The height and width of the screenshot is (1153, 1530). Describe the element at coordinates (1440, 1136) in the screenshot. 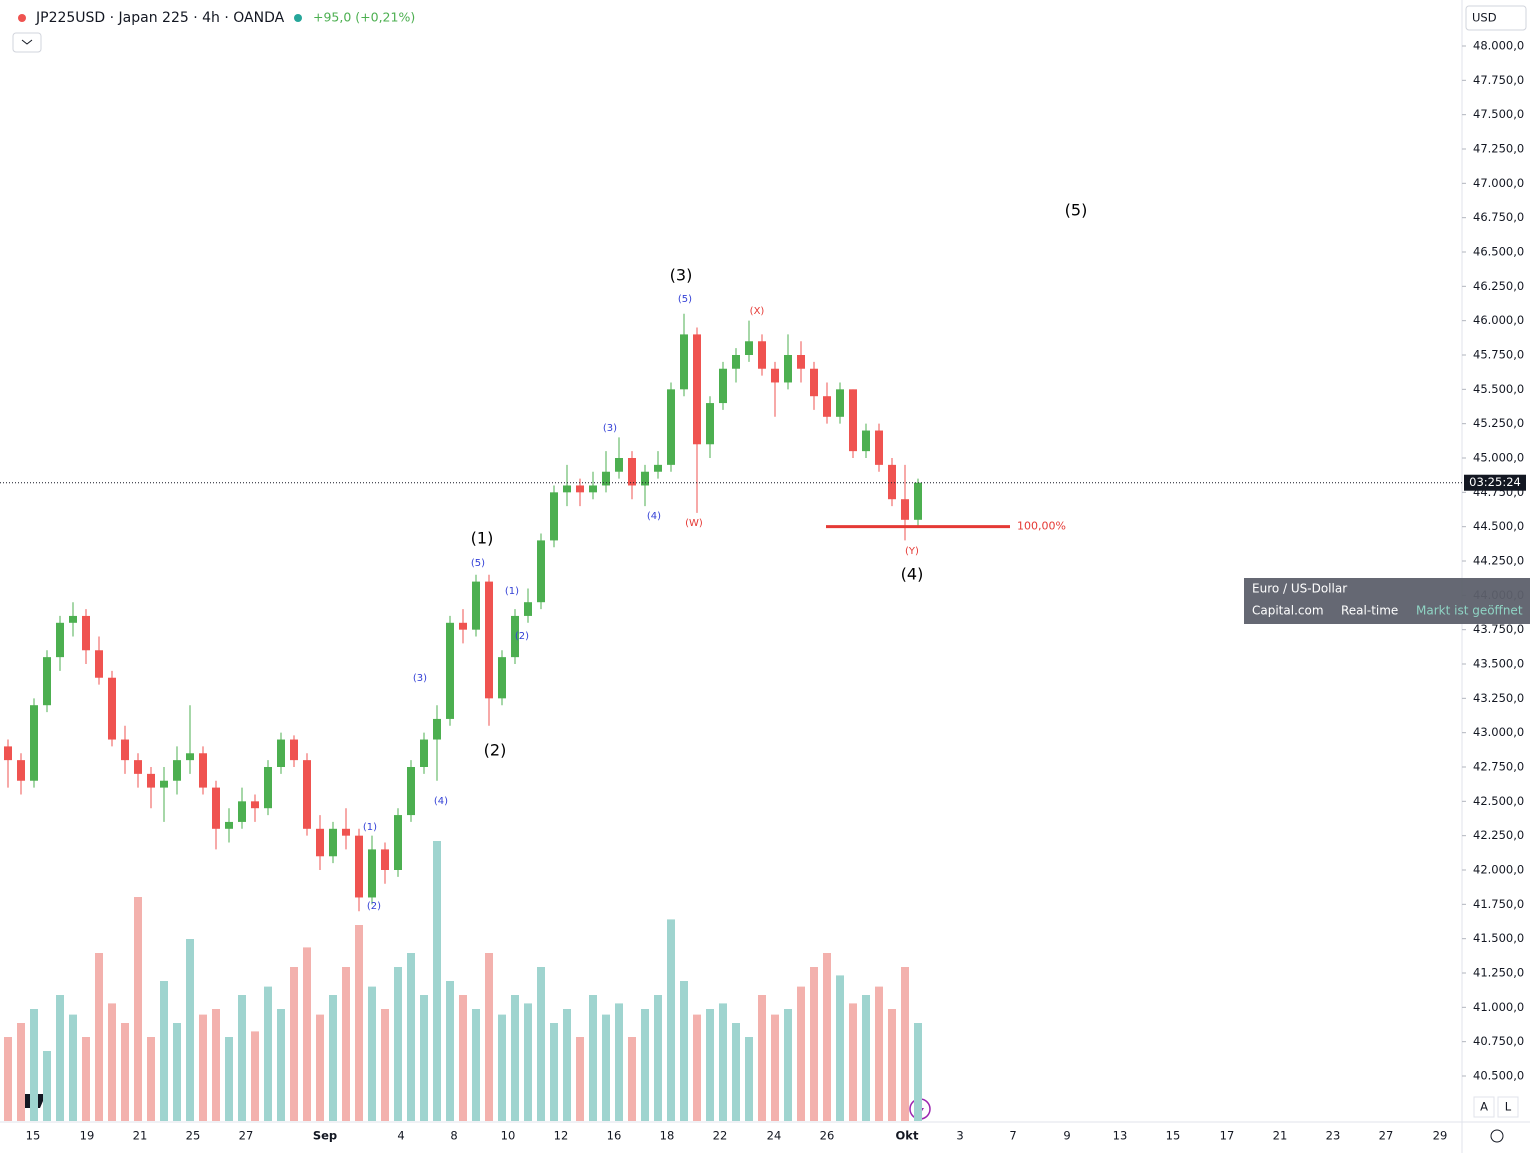

I see `x-tick-label: 29` at that location.